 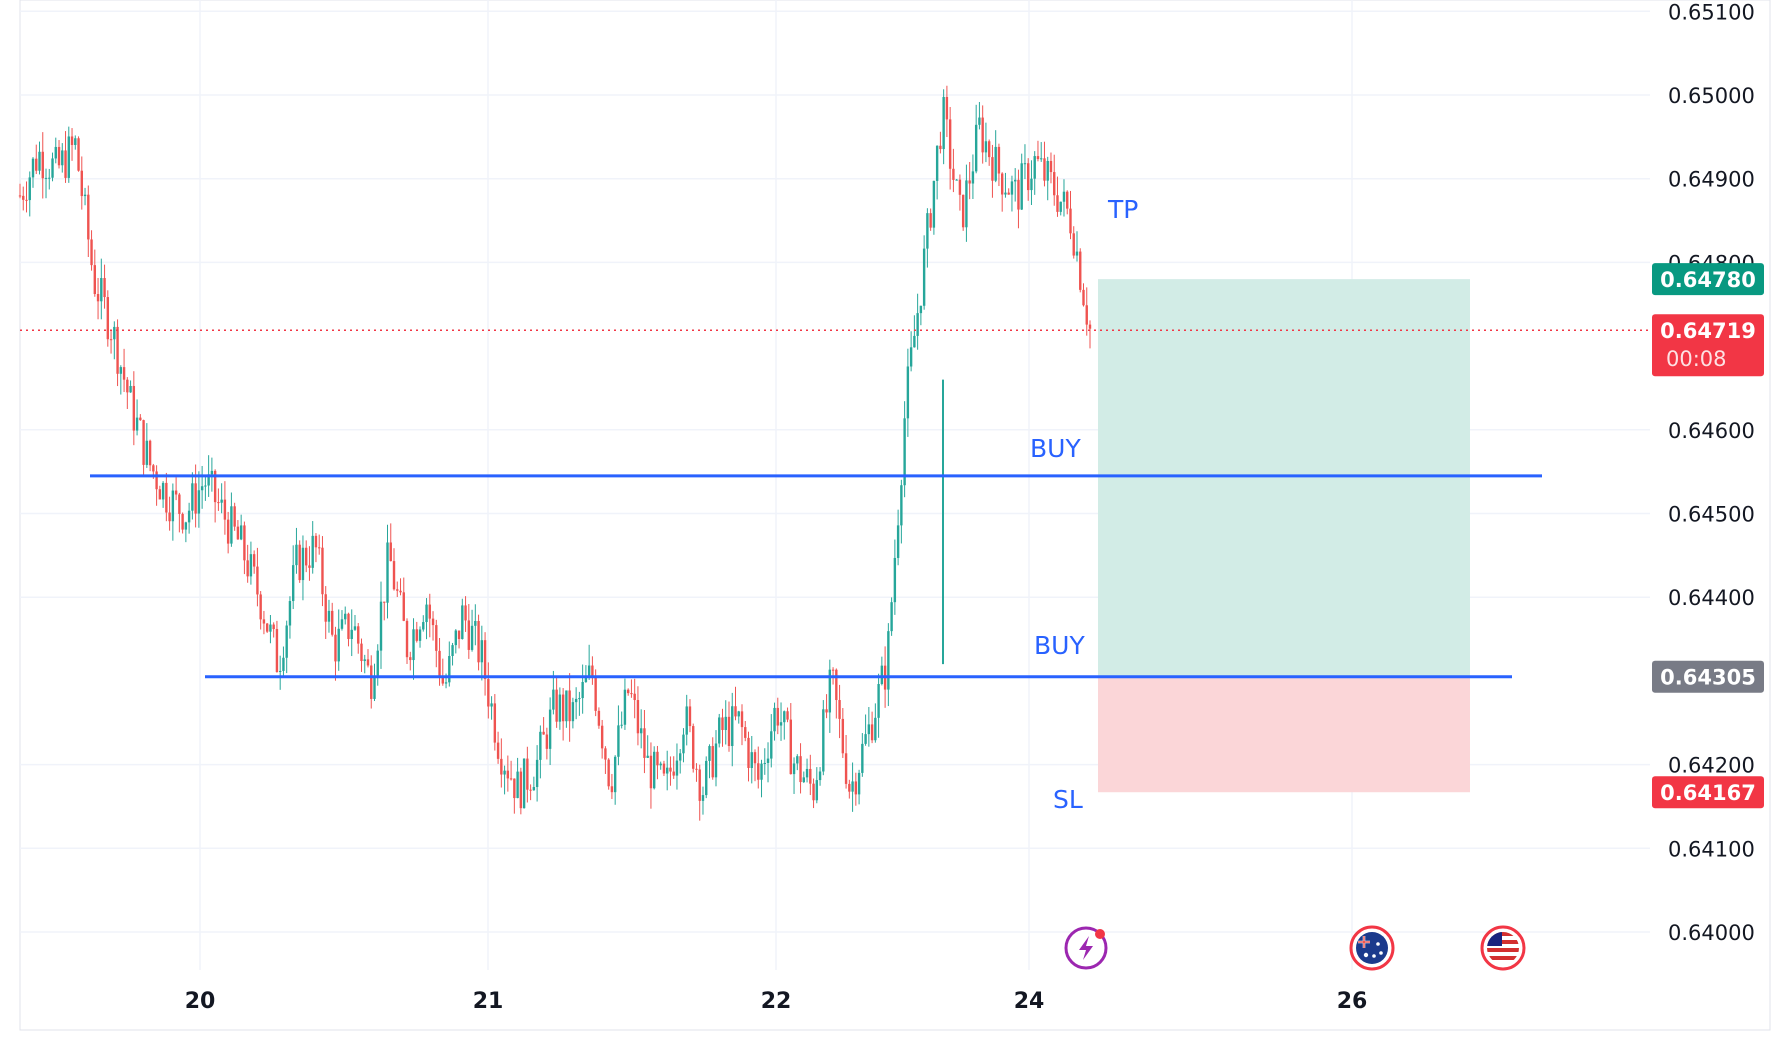 I want to click on y-tick-label: 0.64400, so click(x=1711, y=598).